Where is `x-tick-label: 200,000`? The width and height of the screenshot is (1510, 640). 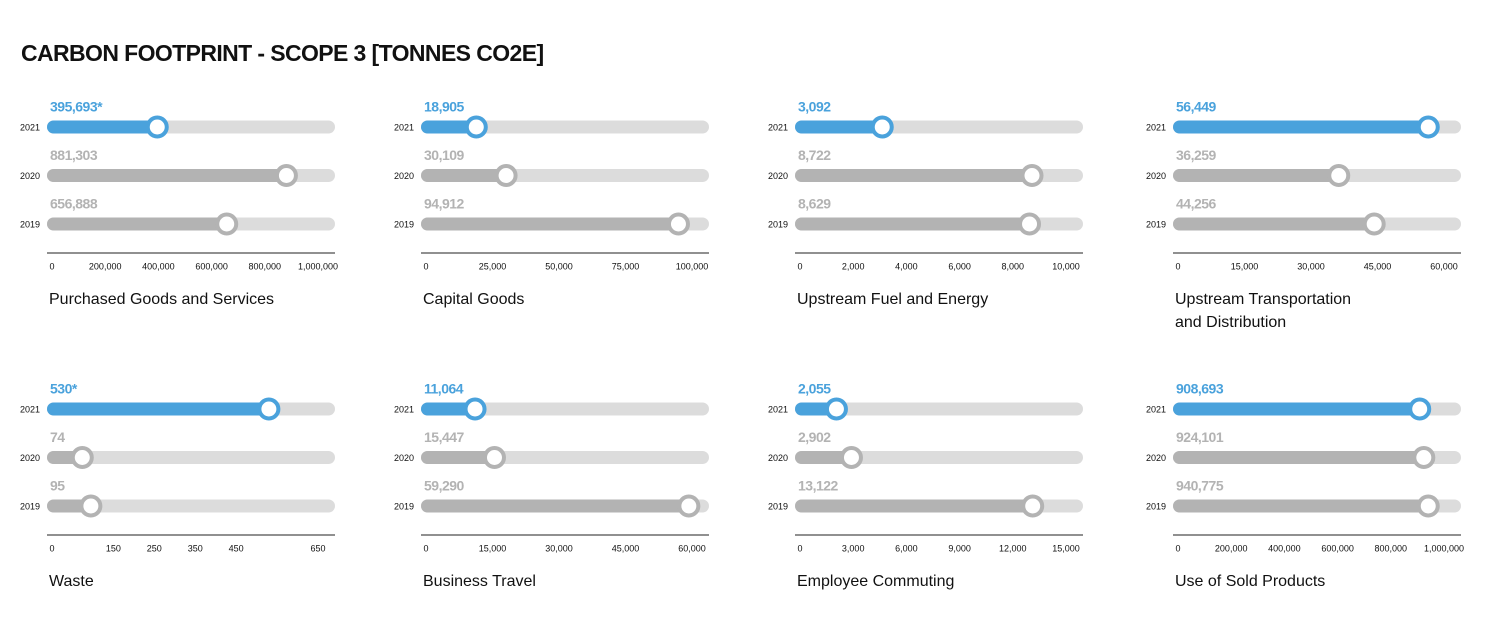 x-tick-label: 200,000 is located at coordinates (1231, 548).